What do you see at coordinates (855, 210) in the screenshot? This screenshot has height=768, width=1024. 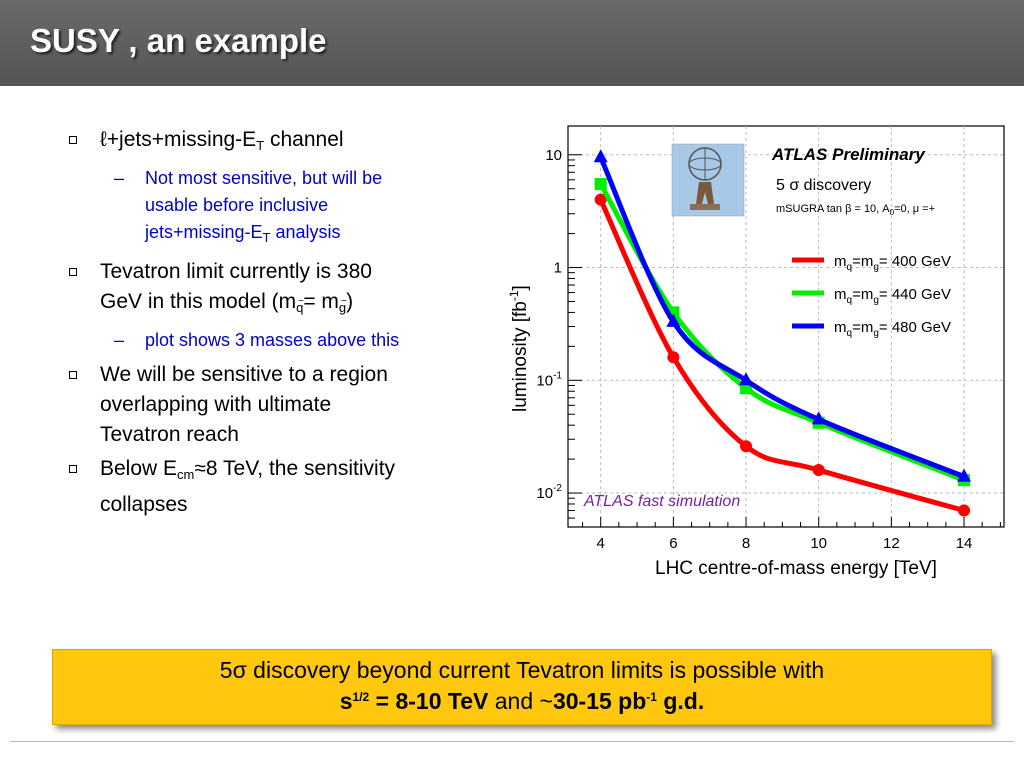 I see `chart-model: mSUGRA tan β = 10, A0=0, μ =+` at bounding box center [855, 210].